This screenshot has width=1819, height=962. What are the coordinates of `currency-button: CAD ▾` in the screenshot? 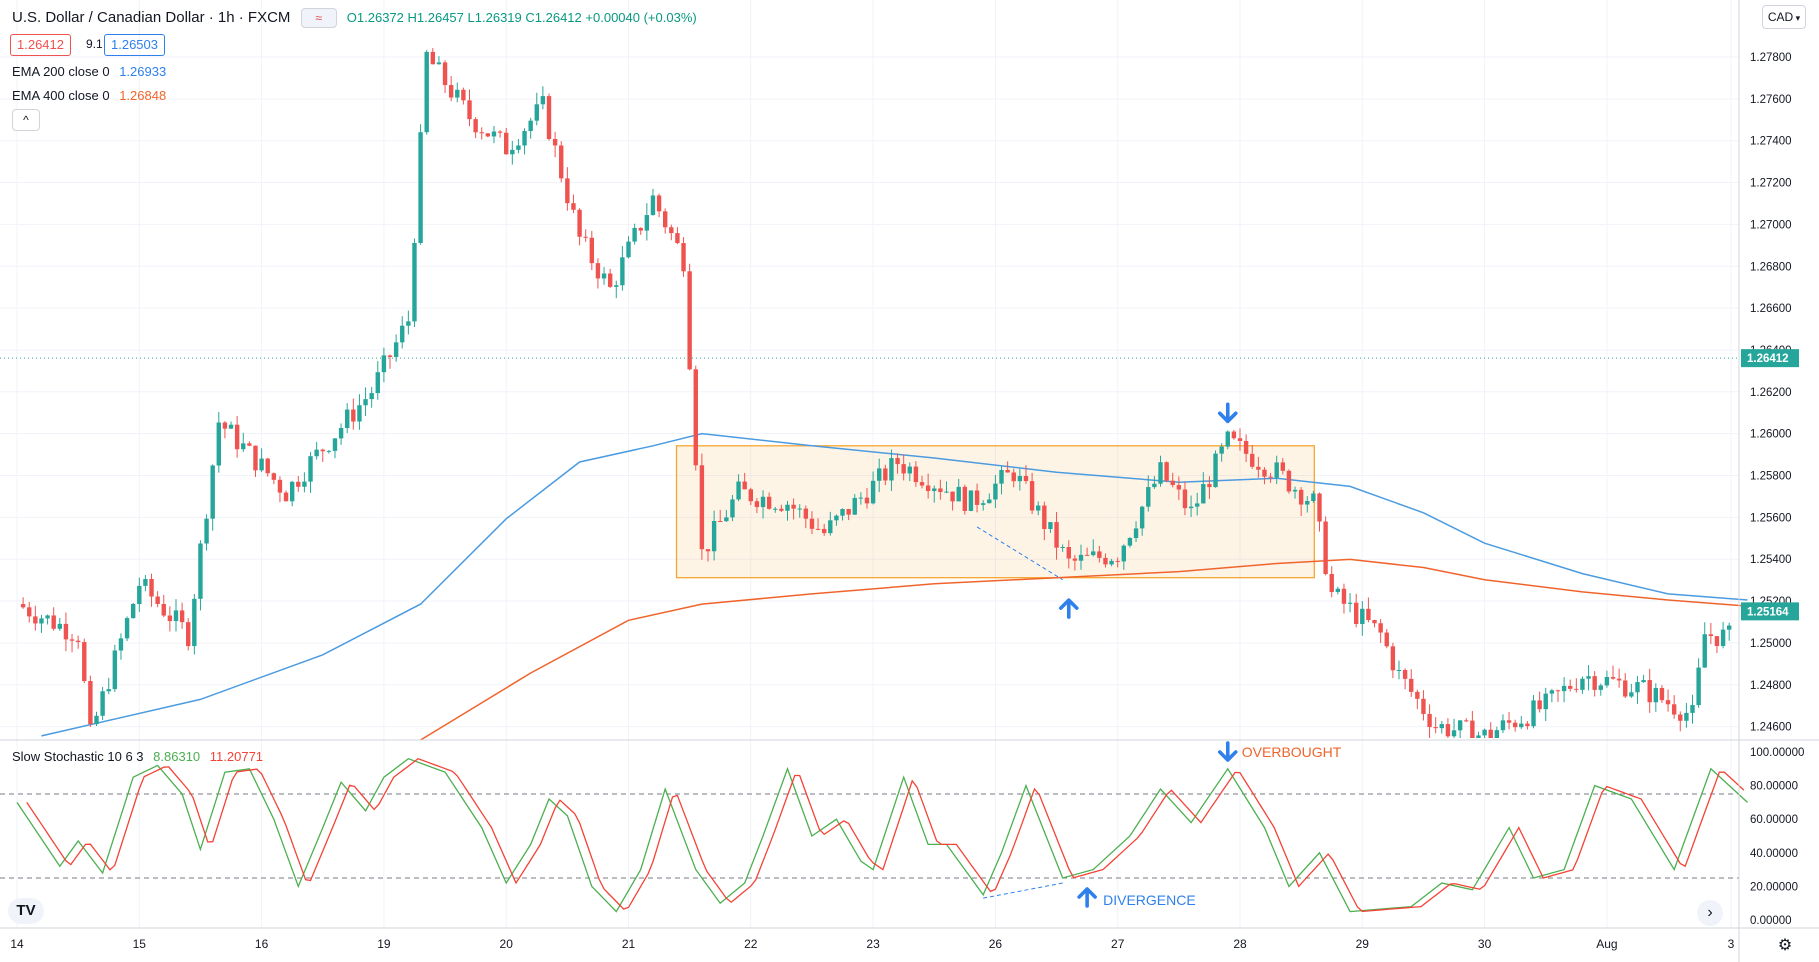 It's located at (1784, 17).